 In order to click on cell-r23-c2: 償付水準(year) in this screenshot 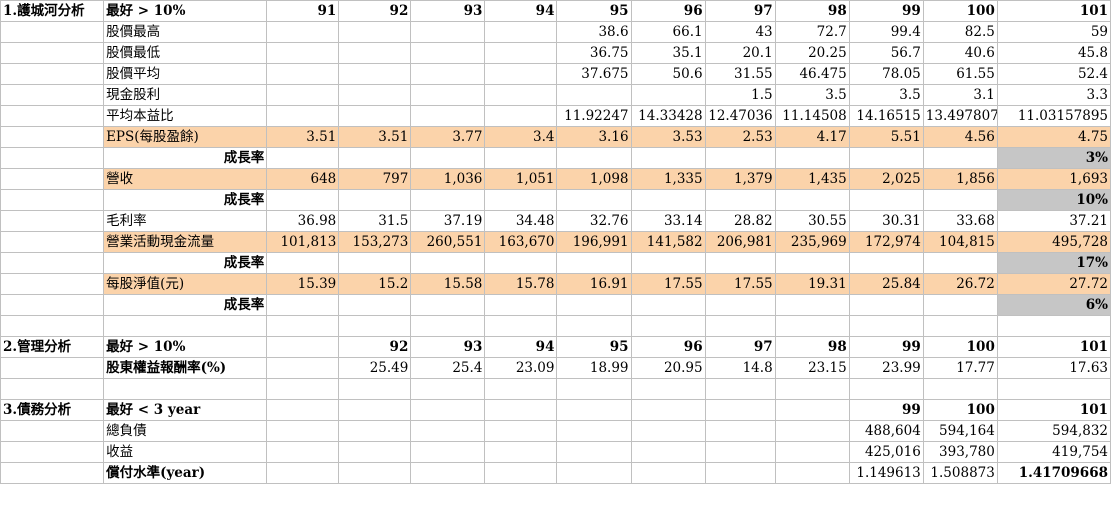, I will do `click(185, 473)`.